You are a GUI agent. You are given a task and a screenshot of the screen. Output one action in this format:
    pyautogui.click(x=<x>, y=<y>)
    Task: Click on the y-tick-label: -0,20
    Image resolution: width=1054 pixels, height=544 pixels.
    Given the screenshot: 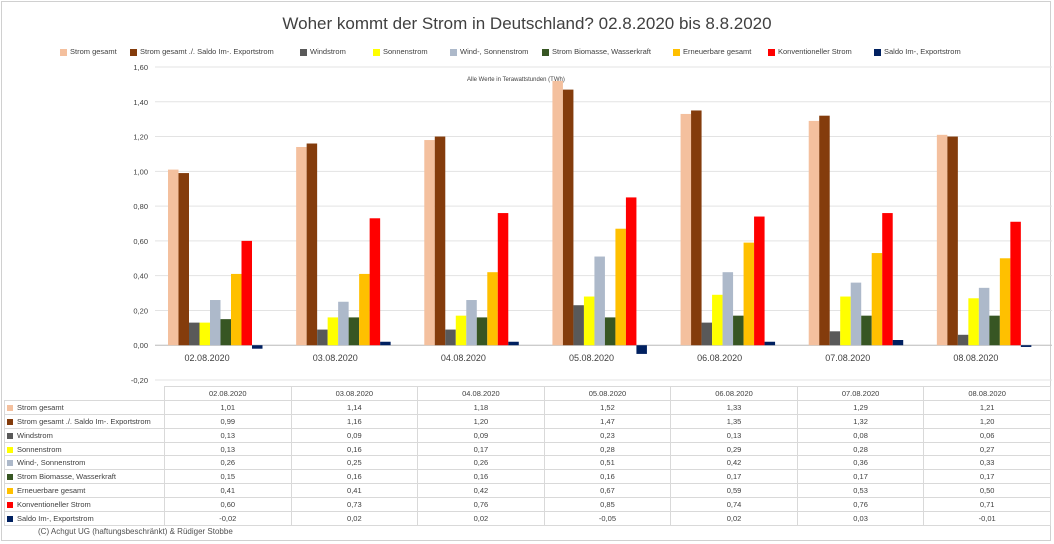 What is the action you would take?
    pyautogui.click(x=139, y=380)
    